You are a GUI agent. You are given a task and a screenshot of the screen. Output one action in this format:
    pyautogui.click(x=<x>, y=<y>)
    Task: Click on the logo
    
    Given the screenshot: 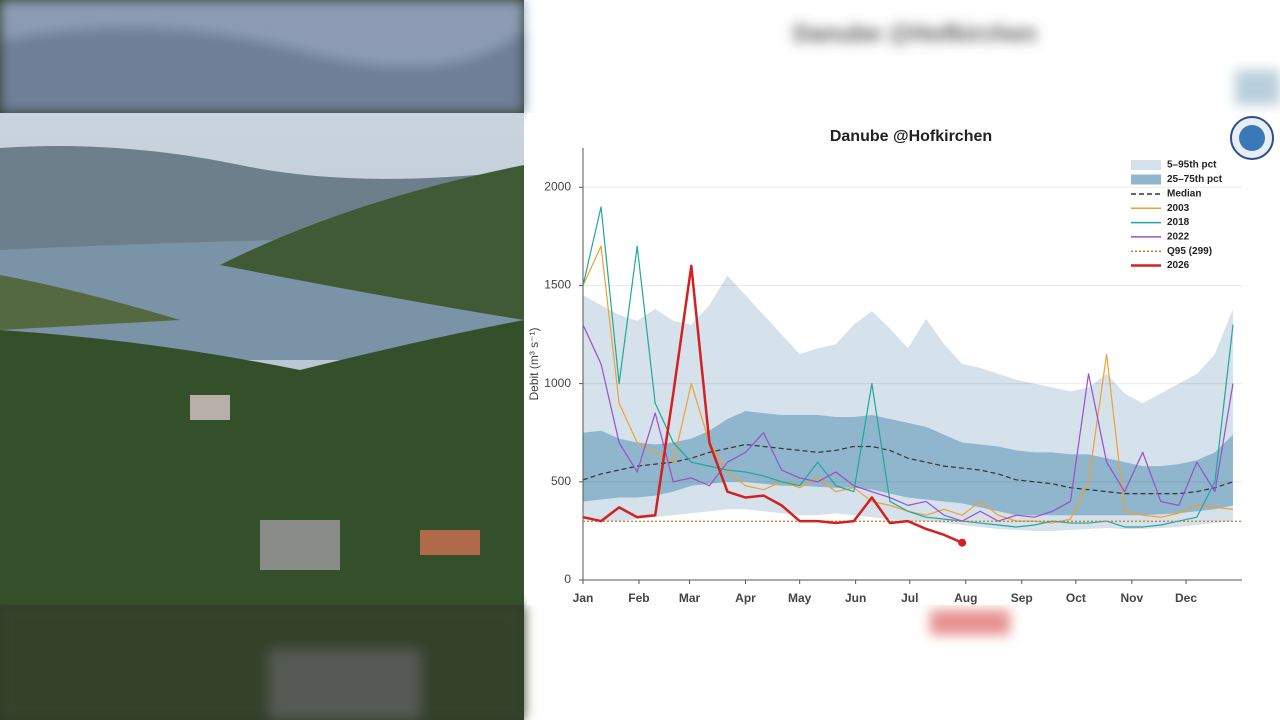 What is the action you would take?
    pyautogui.click(x=1252, y=138)
    